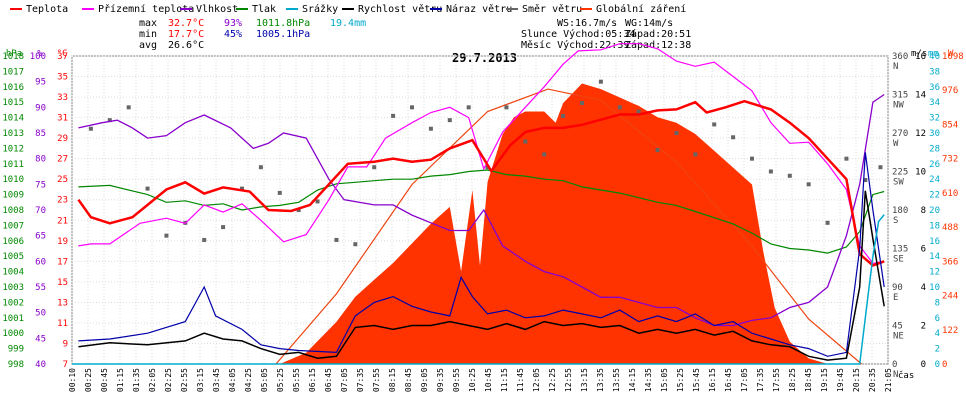 The image size is (966, 404). Describe the element at coordinates (934, 211) in the screenshot. I see `axis-mm-tick: 20` at that location.